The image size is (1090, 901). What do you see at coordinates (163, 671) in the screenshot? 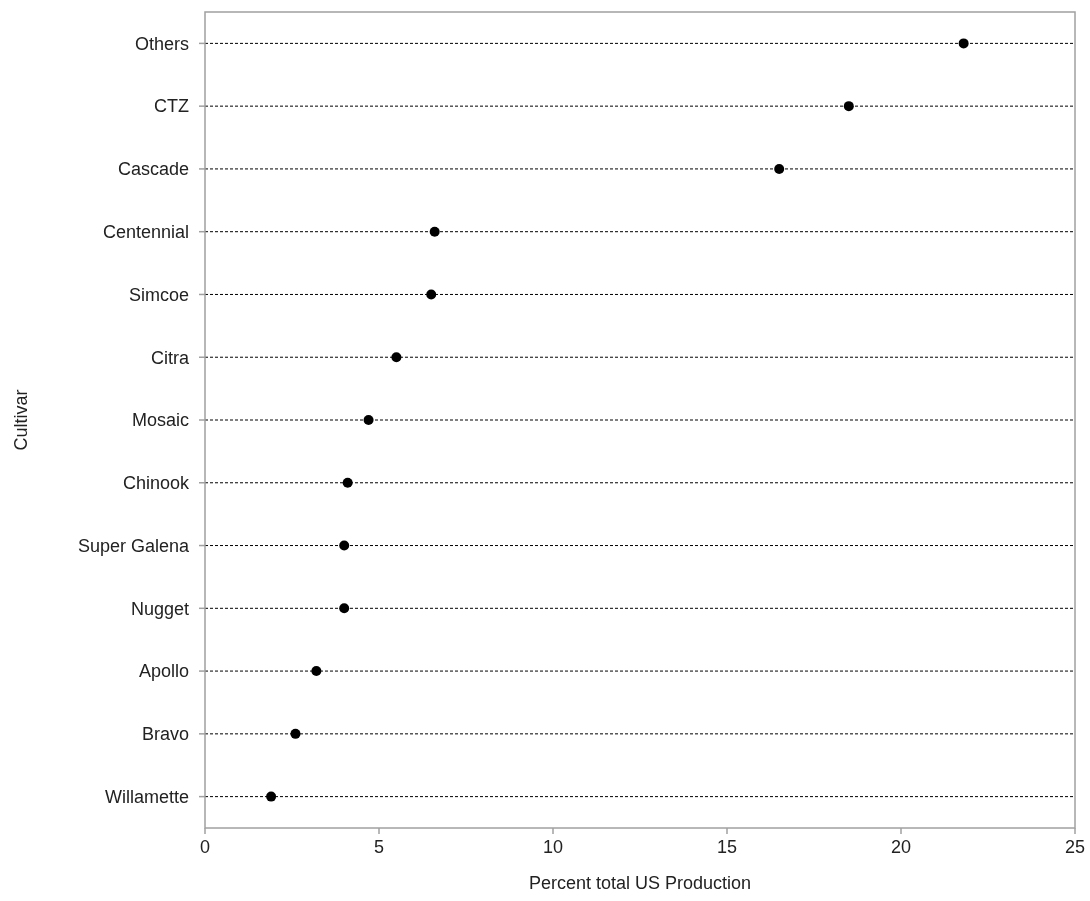
I see `y-tick-label: Apollo` at bounding box center [163, 671].